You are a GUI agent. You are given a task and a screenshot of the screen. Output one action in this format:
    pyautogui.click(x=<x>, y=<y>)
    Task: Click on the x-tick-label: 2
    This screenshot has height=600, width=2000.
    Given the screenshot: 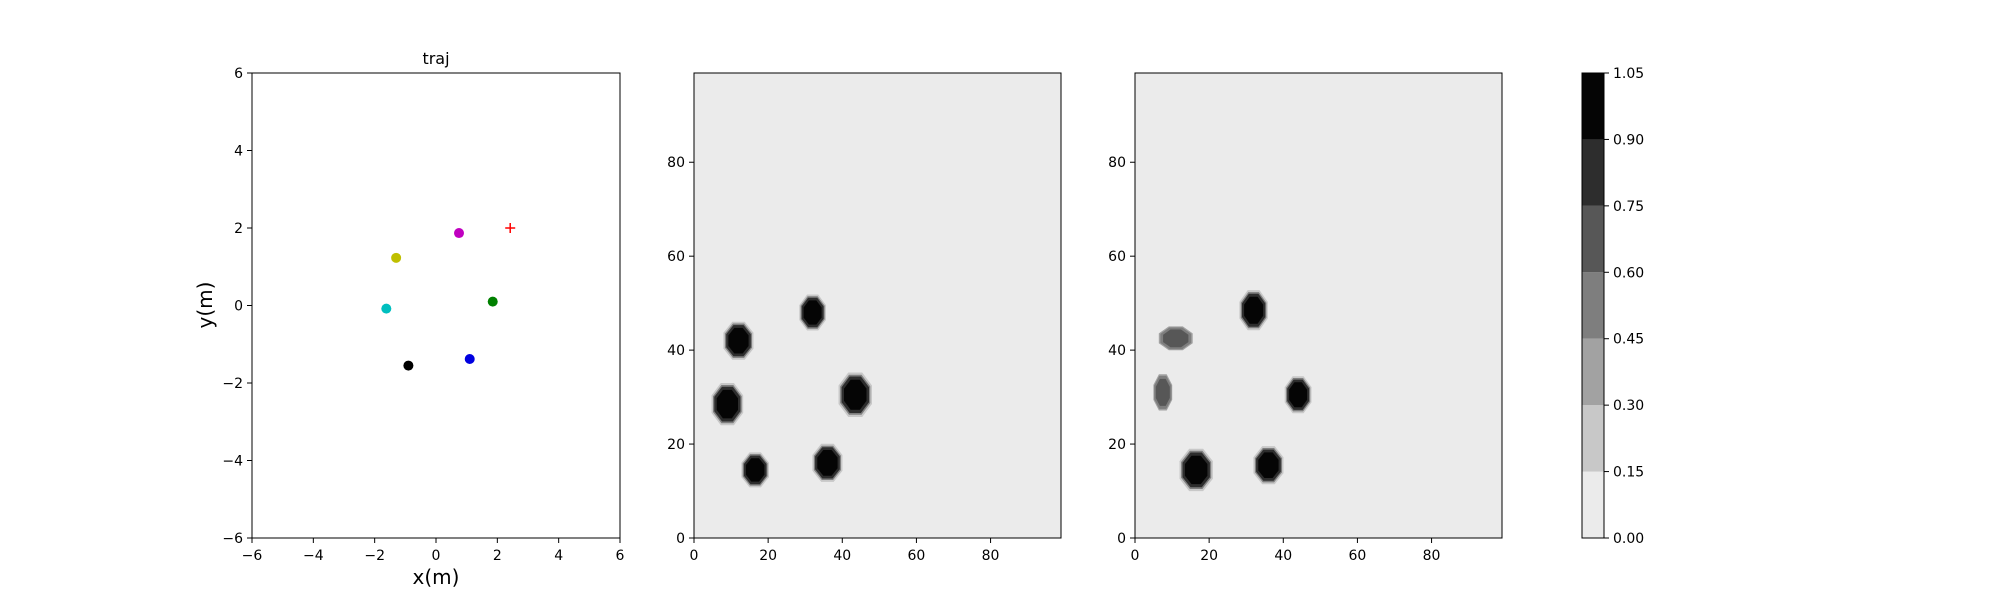 What is the action you would take?
    pyautogui.click(x=497, y=556)
    